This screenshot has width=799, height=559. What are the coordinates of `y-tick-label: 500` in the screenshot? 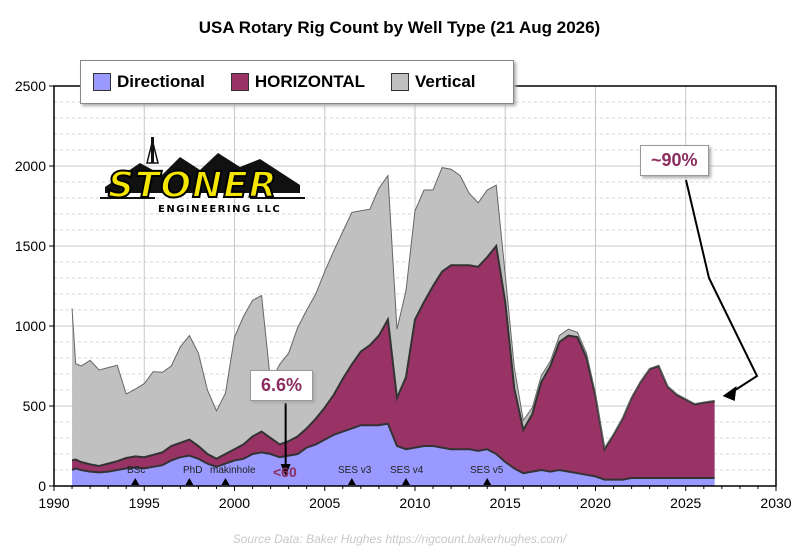 It's located at (35, 406).